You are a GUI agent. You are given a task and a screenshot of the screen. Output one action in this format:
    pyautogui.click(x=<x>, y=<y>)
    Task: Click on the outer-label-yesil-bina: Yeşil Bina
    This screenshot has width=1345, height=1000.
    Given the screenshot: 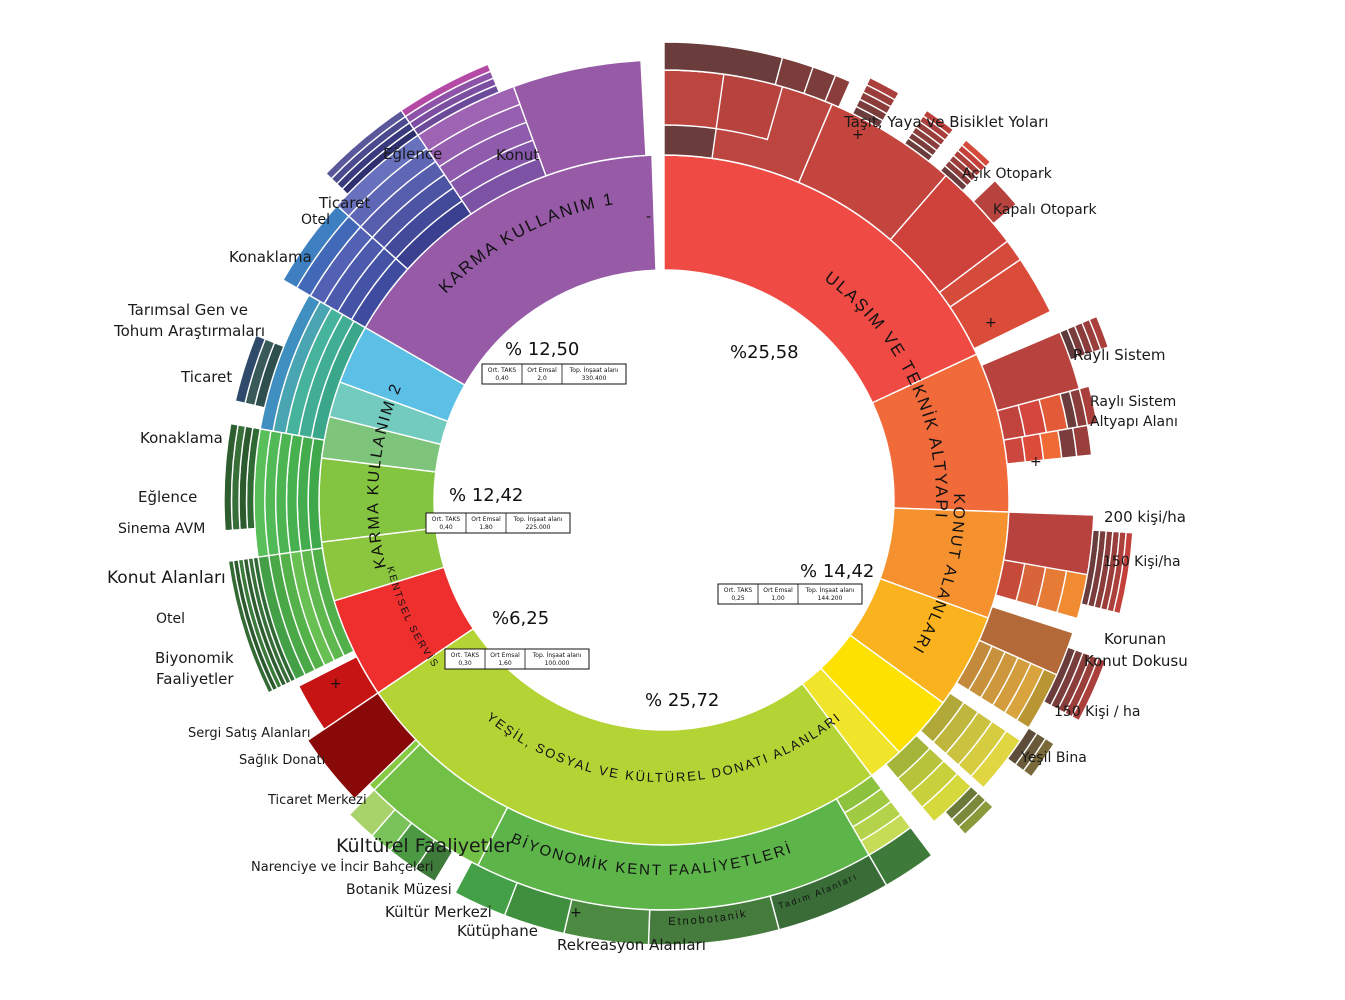 What is the action you would take?
    pyautogui.click(x=1053, y=758)
    